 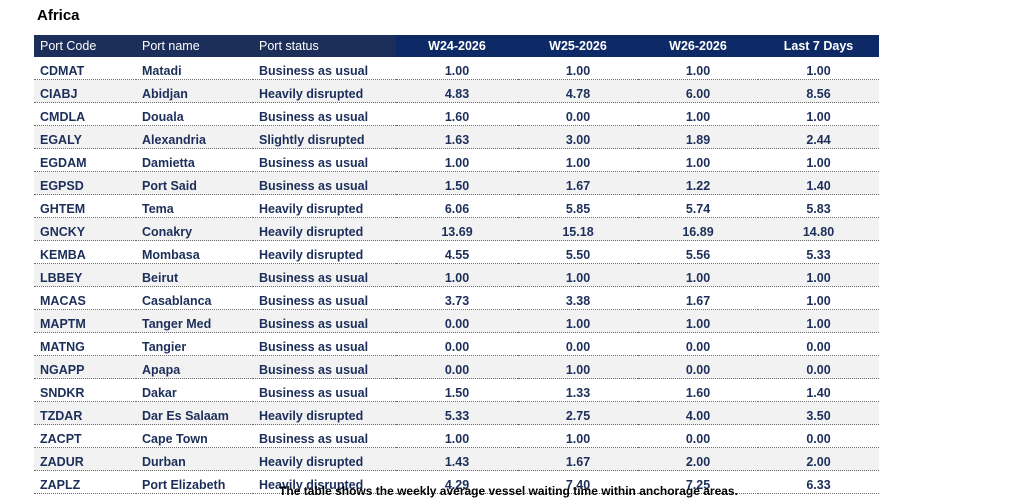 I want to click on port-name-cell: Dar Es Salaam, so click(x=194, y=413).